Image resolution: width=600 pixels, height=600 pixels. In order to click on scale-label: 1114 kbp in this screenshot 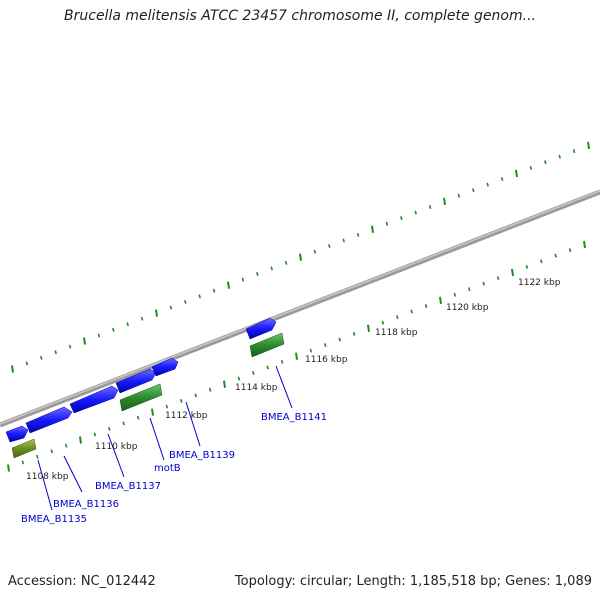, I will do `click(256, 388)`.